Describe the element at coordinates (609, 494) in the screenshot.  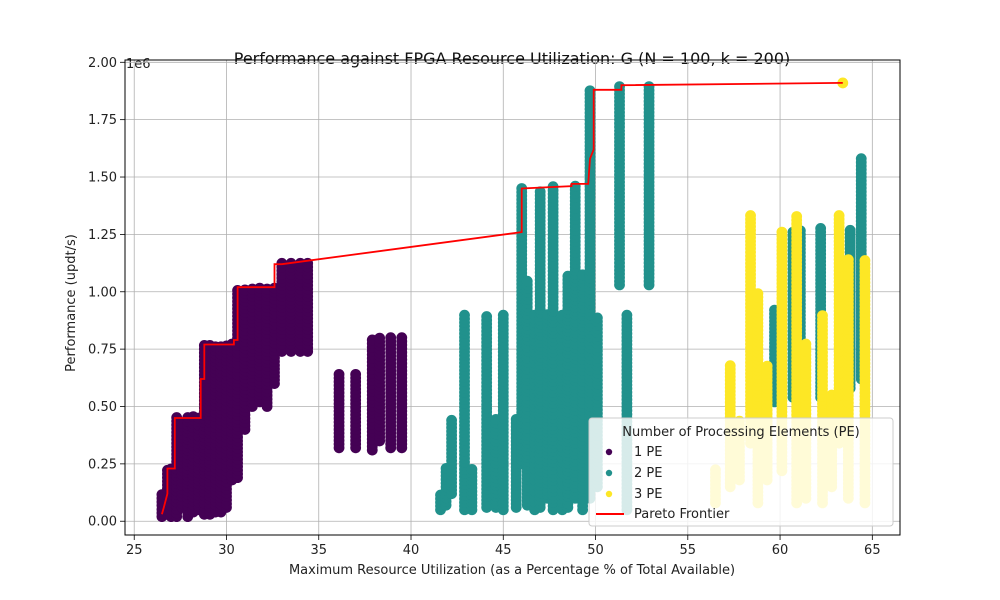
I see `legend-marker-3pe` at that location.